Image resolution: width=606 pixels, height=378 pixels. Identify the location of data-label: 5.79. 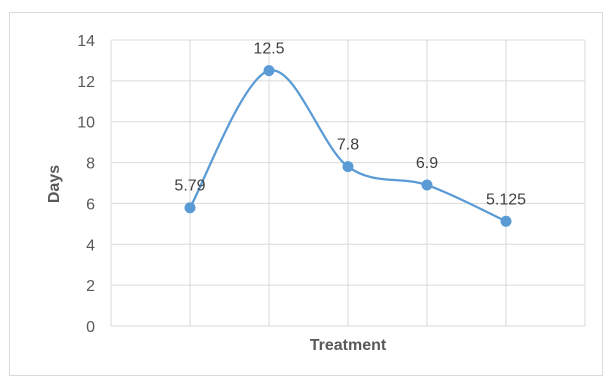
(189, 186).